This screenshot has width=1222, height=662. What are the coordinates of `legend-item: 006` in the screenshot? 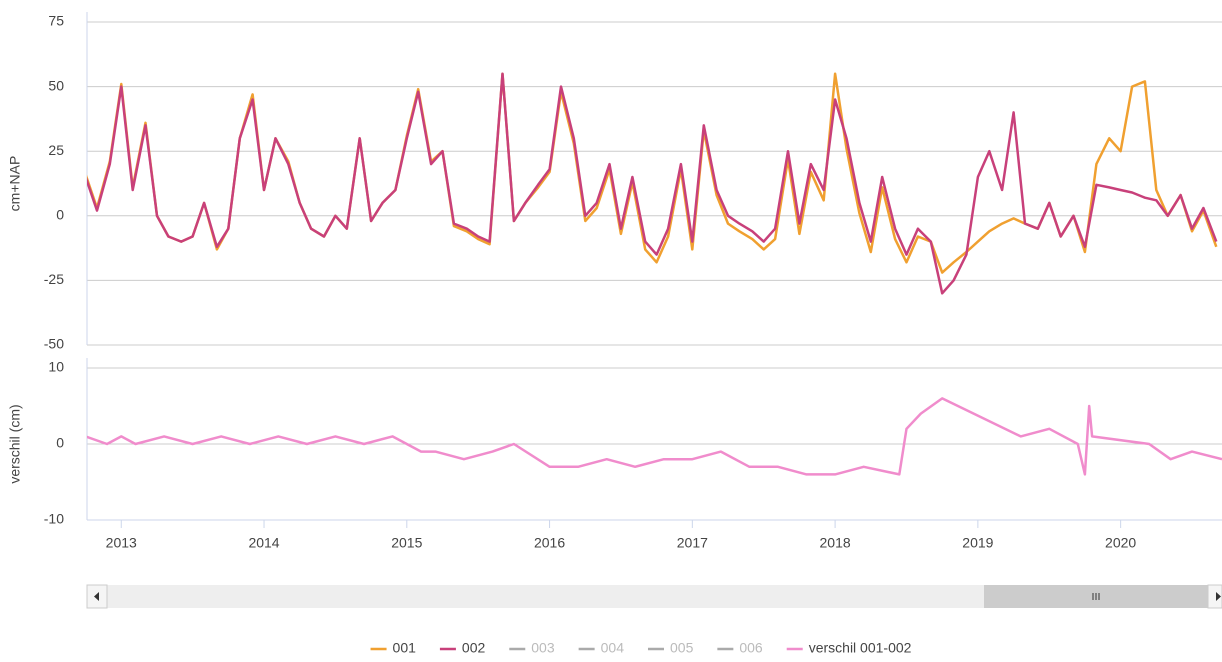 It's located at (740, 648).